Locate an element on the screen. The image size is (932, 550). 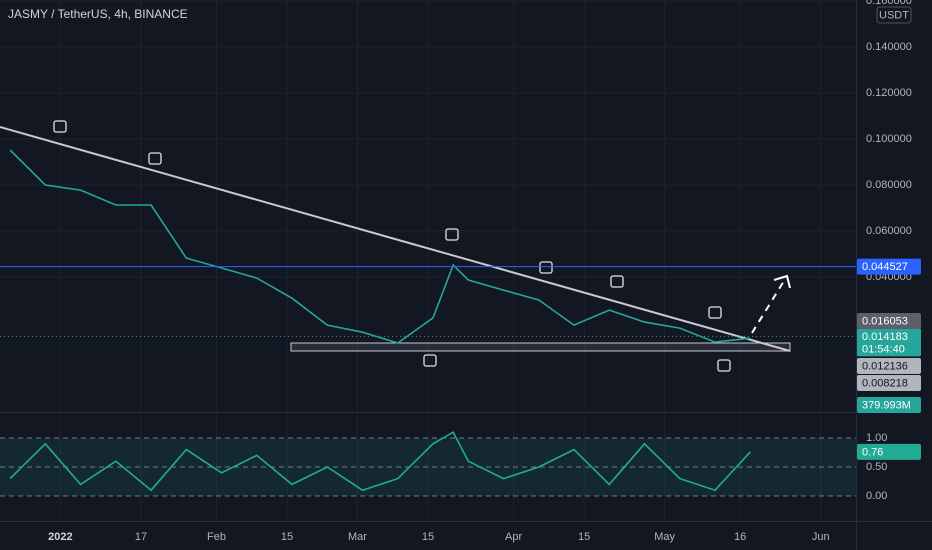
volume-tag: 379.993M is located at coordinates (886, 405).